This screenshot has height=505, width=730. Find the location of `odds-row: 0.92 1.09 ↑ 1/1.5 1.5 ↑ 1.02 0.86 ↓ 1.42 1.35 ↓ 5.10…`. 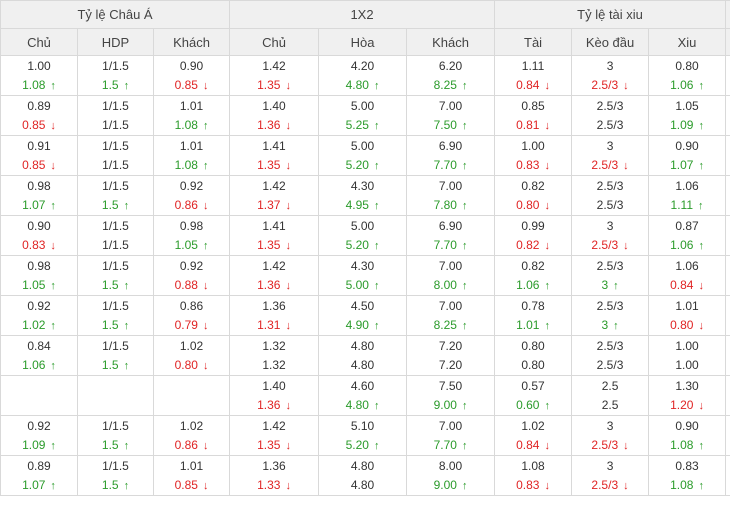

odds-row: 0.92 1.09 ↑ 1/1.5 1.5 ↑ 1.02 0.86 ↓ 1.42 1.35 ↓ 5.10… is located at coordinates (365, 435).